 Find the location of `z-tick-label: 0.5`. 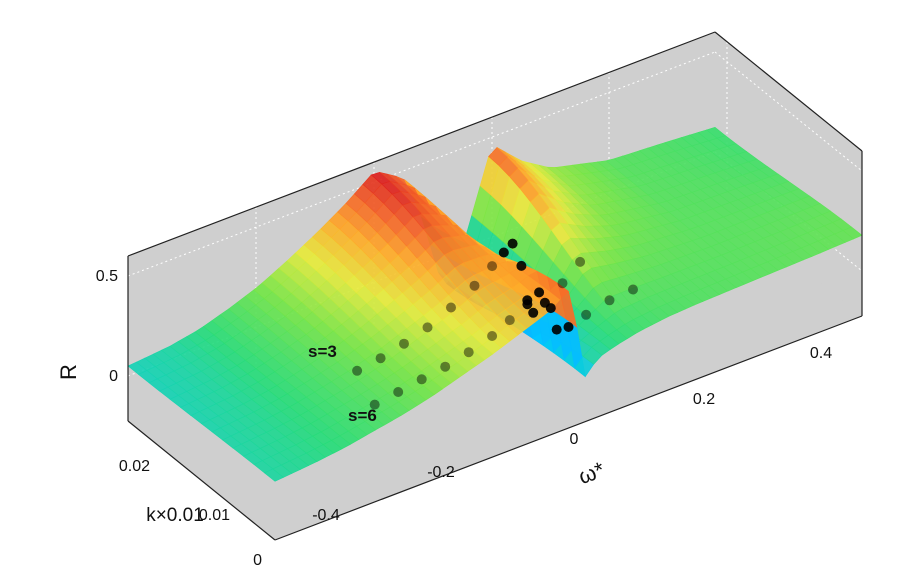

z-tick-label: 0.5 is located at coordinates (107, 276).